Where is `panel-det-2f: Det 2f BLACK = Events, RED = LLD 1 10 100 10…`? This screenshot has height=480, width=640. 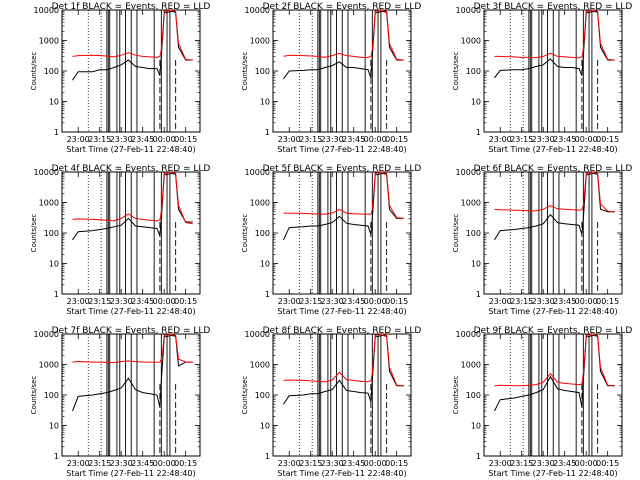 panel-det-2f: Det 2f BLACK = Events, RED = LLD 1 10 100 10… is located at coordinates (331, 78).